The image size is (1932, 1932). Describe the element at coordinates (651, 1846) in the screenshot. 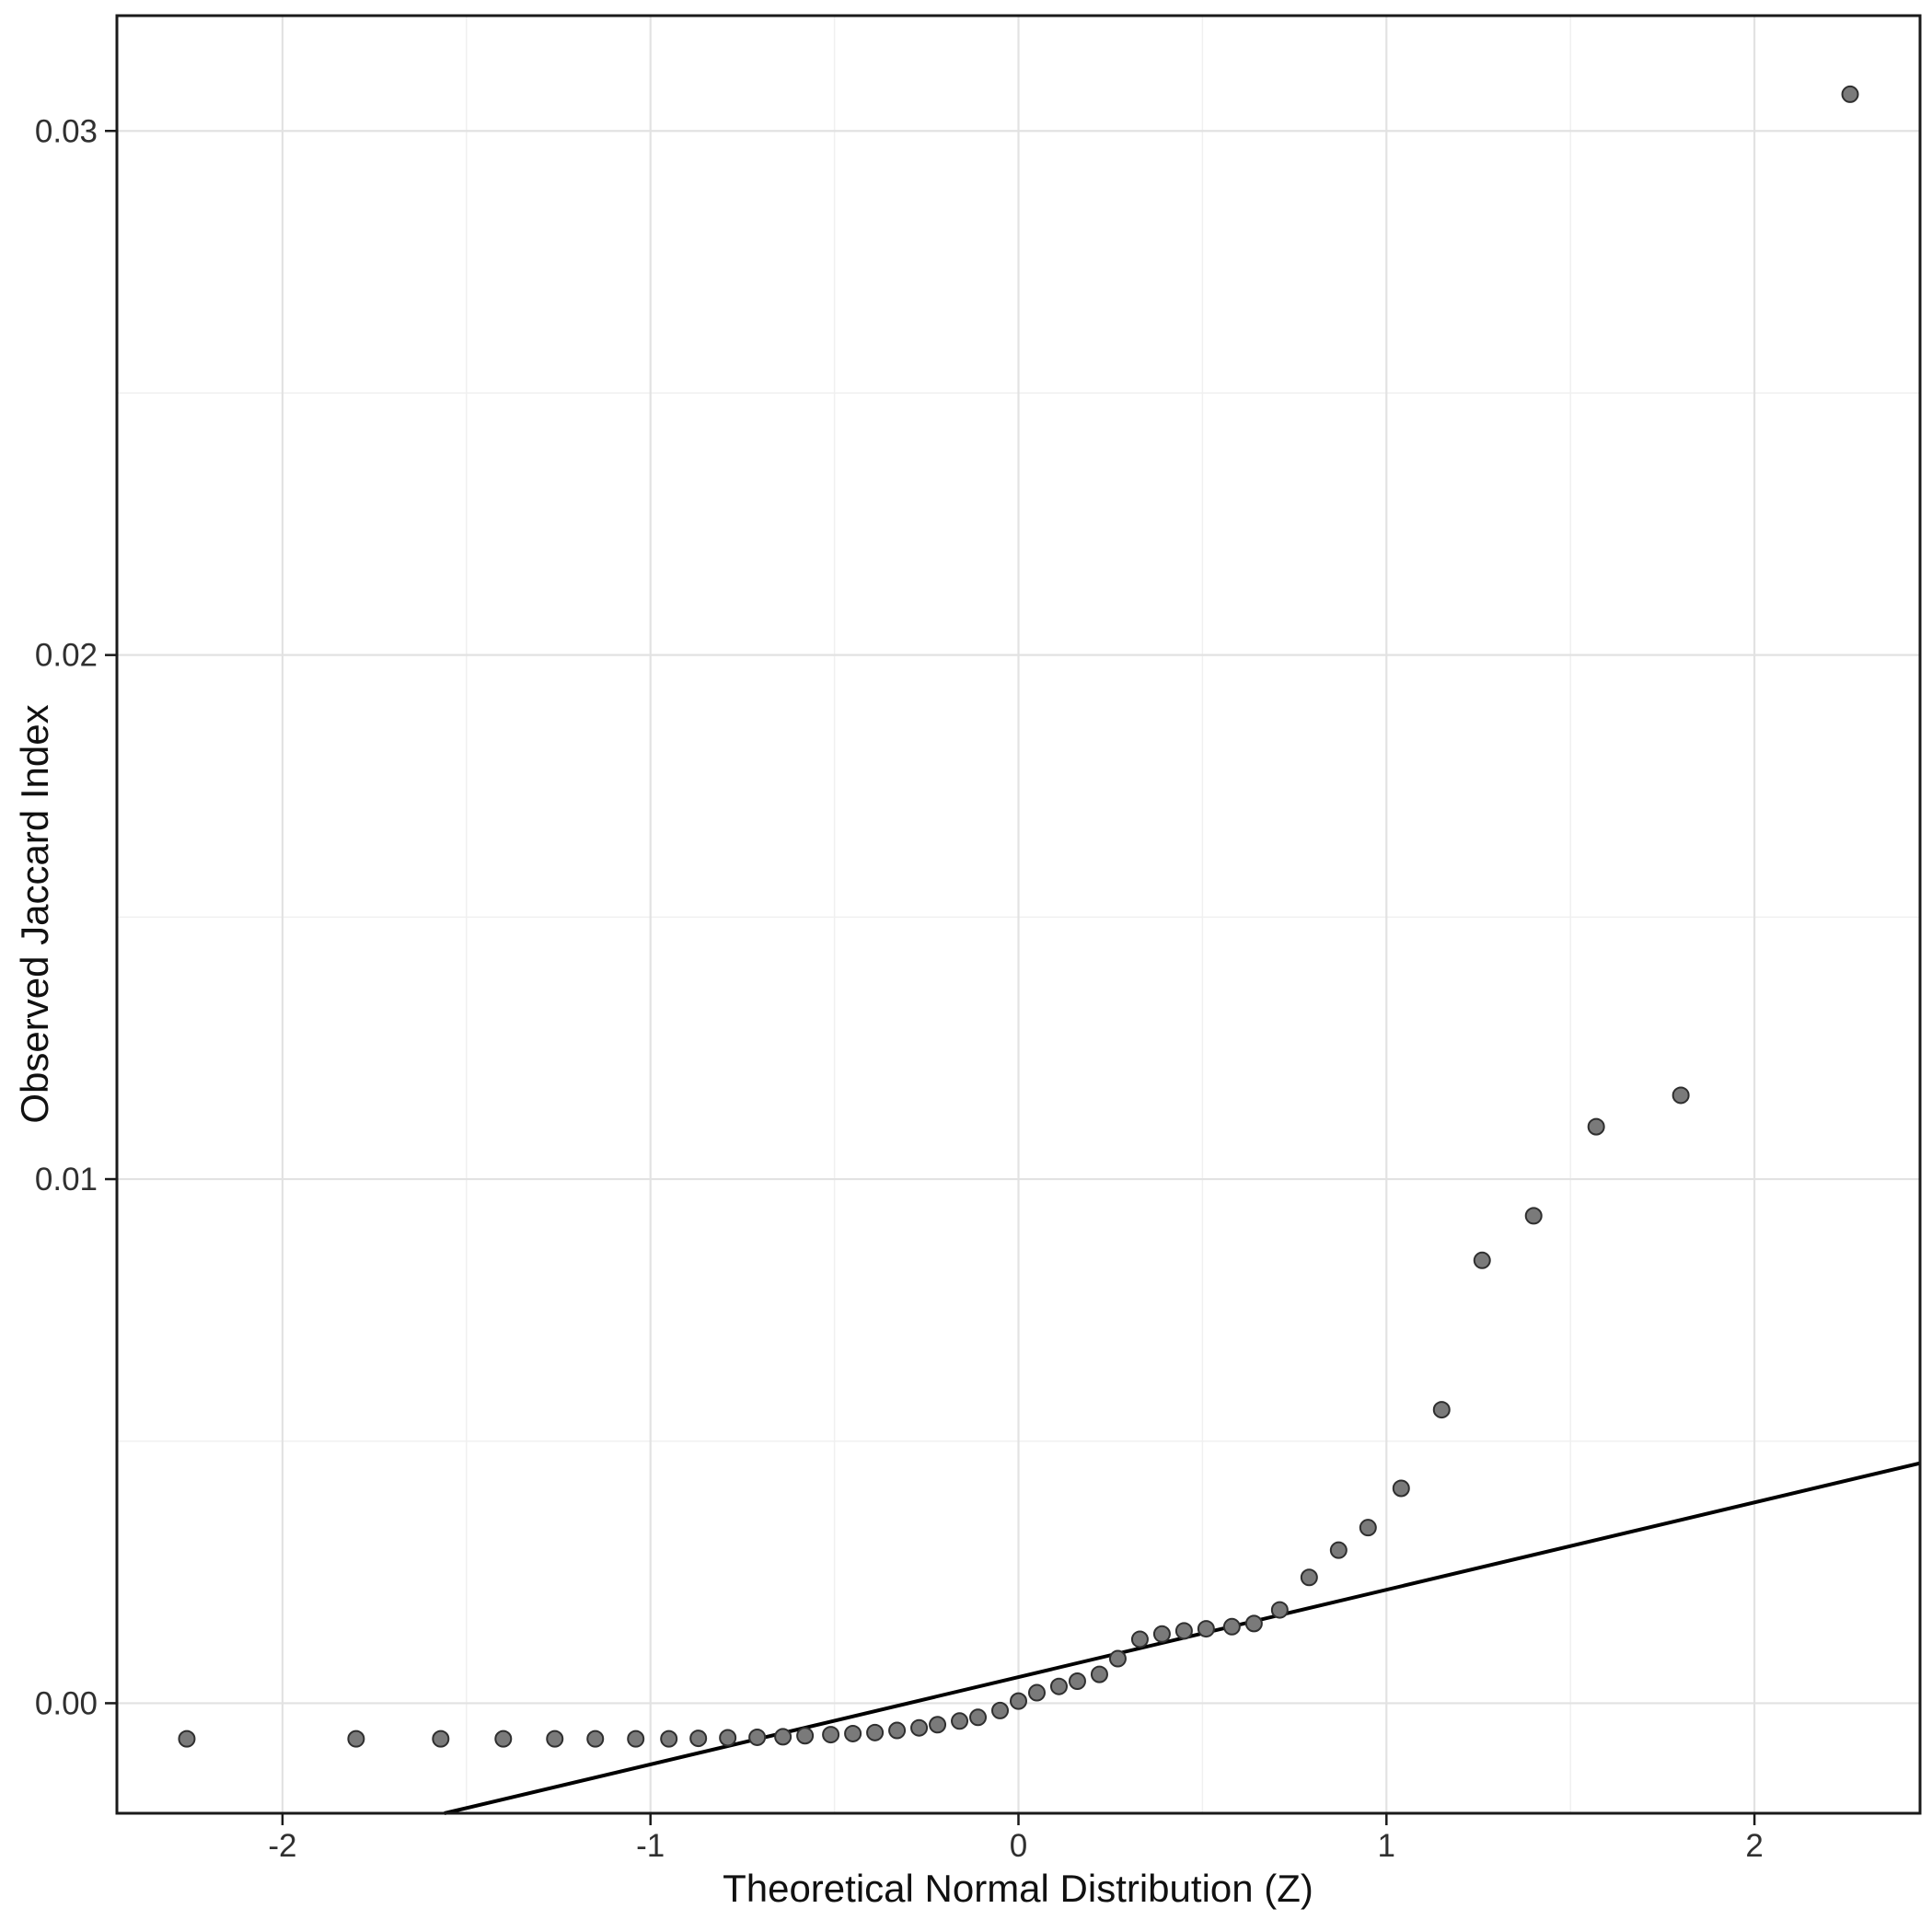

I see `x-tick-label: -1` at that location.